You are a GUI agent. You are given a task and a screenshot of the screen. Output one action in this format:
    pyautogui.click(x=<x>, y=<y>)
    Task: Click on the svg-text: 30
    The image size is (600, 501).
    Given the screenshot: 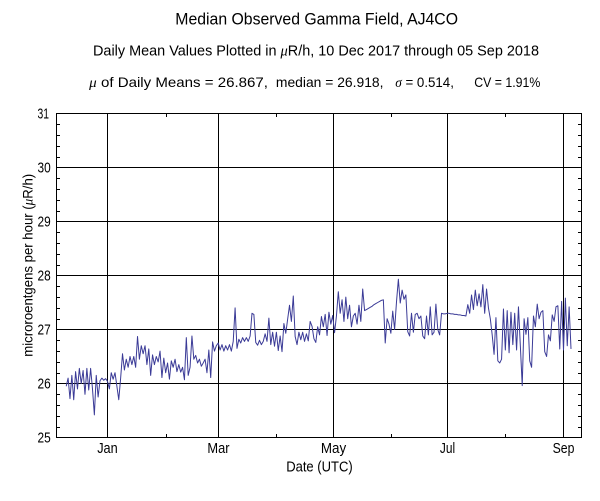 What is the action you would take?
    pyautogui.click(x=44, y=169)
    